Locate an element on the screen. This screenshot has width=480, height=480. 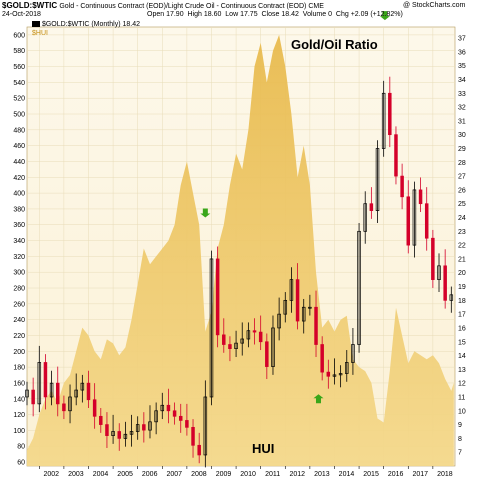
left-axis-tick-label: 60 is located at coordinates (21, 463).